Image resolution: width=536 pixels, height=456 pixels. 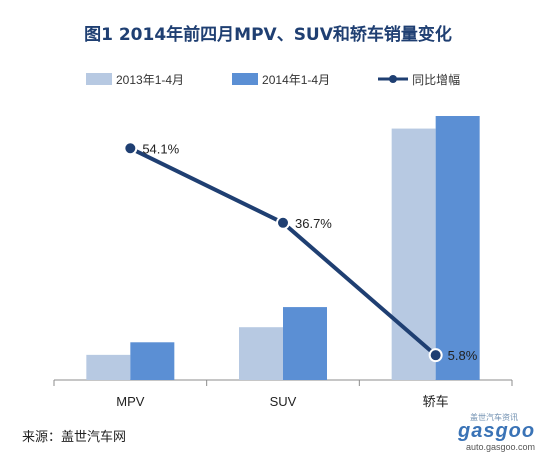 What do you see at coordinates (501, 447) in the screenshot?
I see `watermark-url-text: auto.gasgoo.com` at bounding box center [501, 447].